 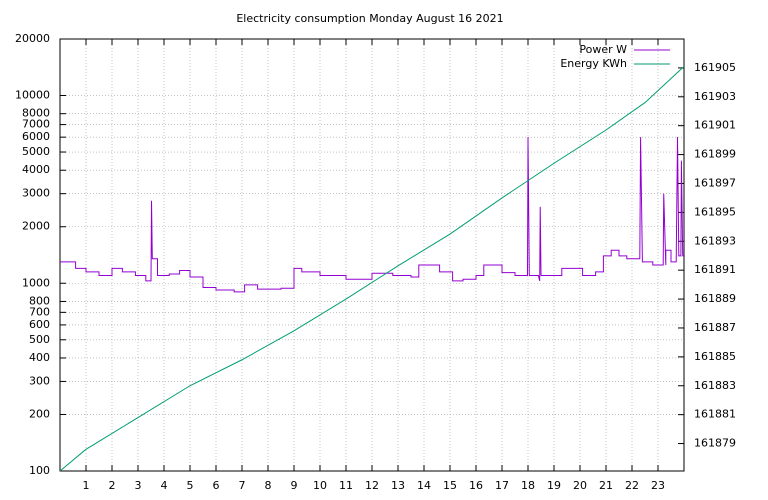 I want to click on y2-tick-label: 161883, so click(x=715, y=385).